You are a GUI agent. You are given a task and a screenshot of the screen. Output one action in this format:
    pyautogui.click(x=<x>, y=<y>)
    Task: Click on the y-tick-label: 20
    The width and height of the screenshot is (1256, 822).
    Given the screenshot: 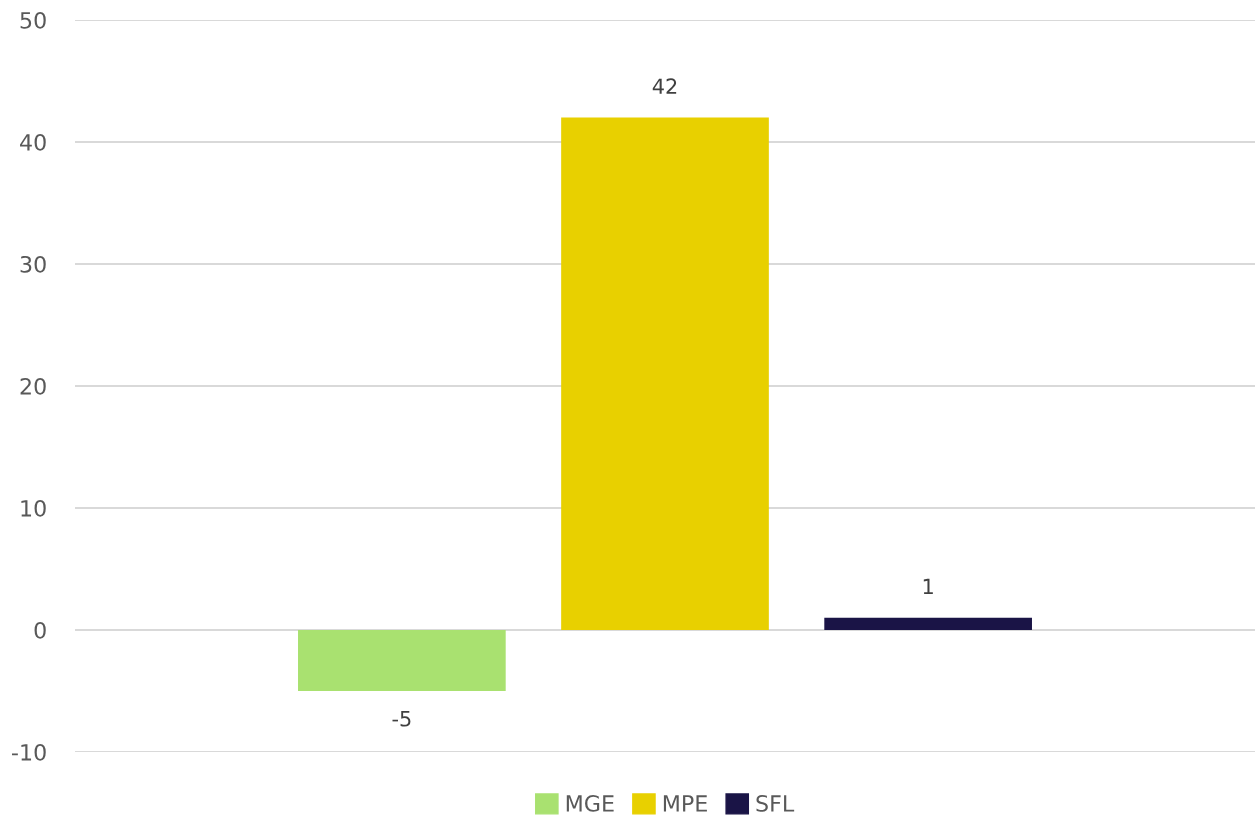 What is the action you would take?
    pyautogui.click(x=33, y=386)
    